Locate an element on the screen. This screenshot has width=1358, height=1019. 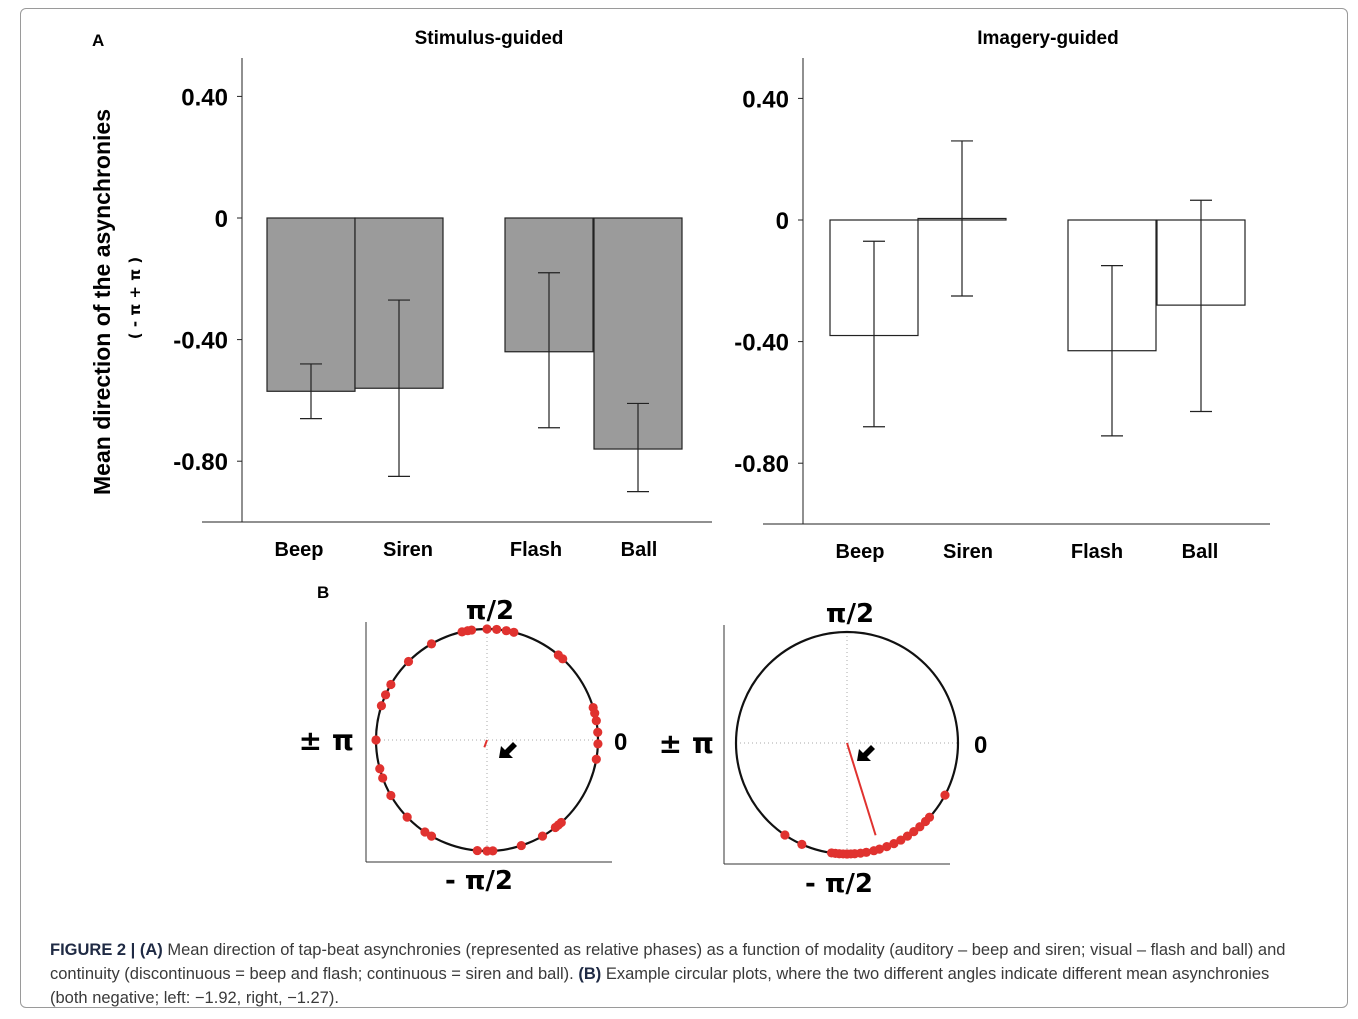
y-axis-label: Mean direction of the asynchronies is located at coordinates (102, 302).